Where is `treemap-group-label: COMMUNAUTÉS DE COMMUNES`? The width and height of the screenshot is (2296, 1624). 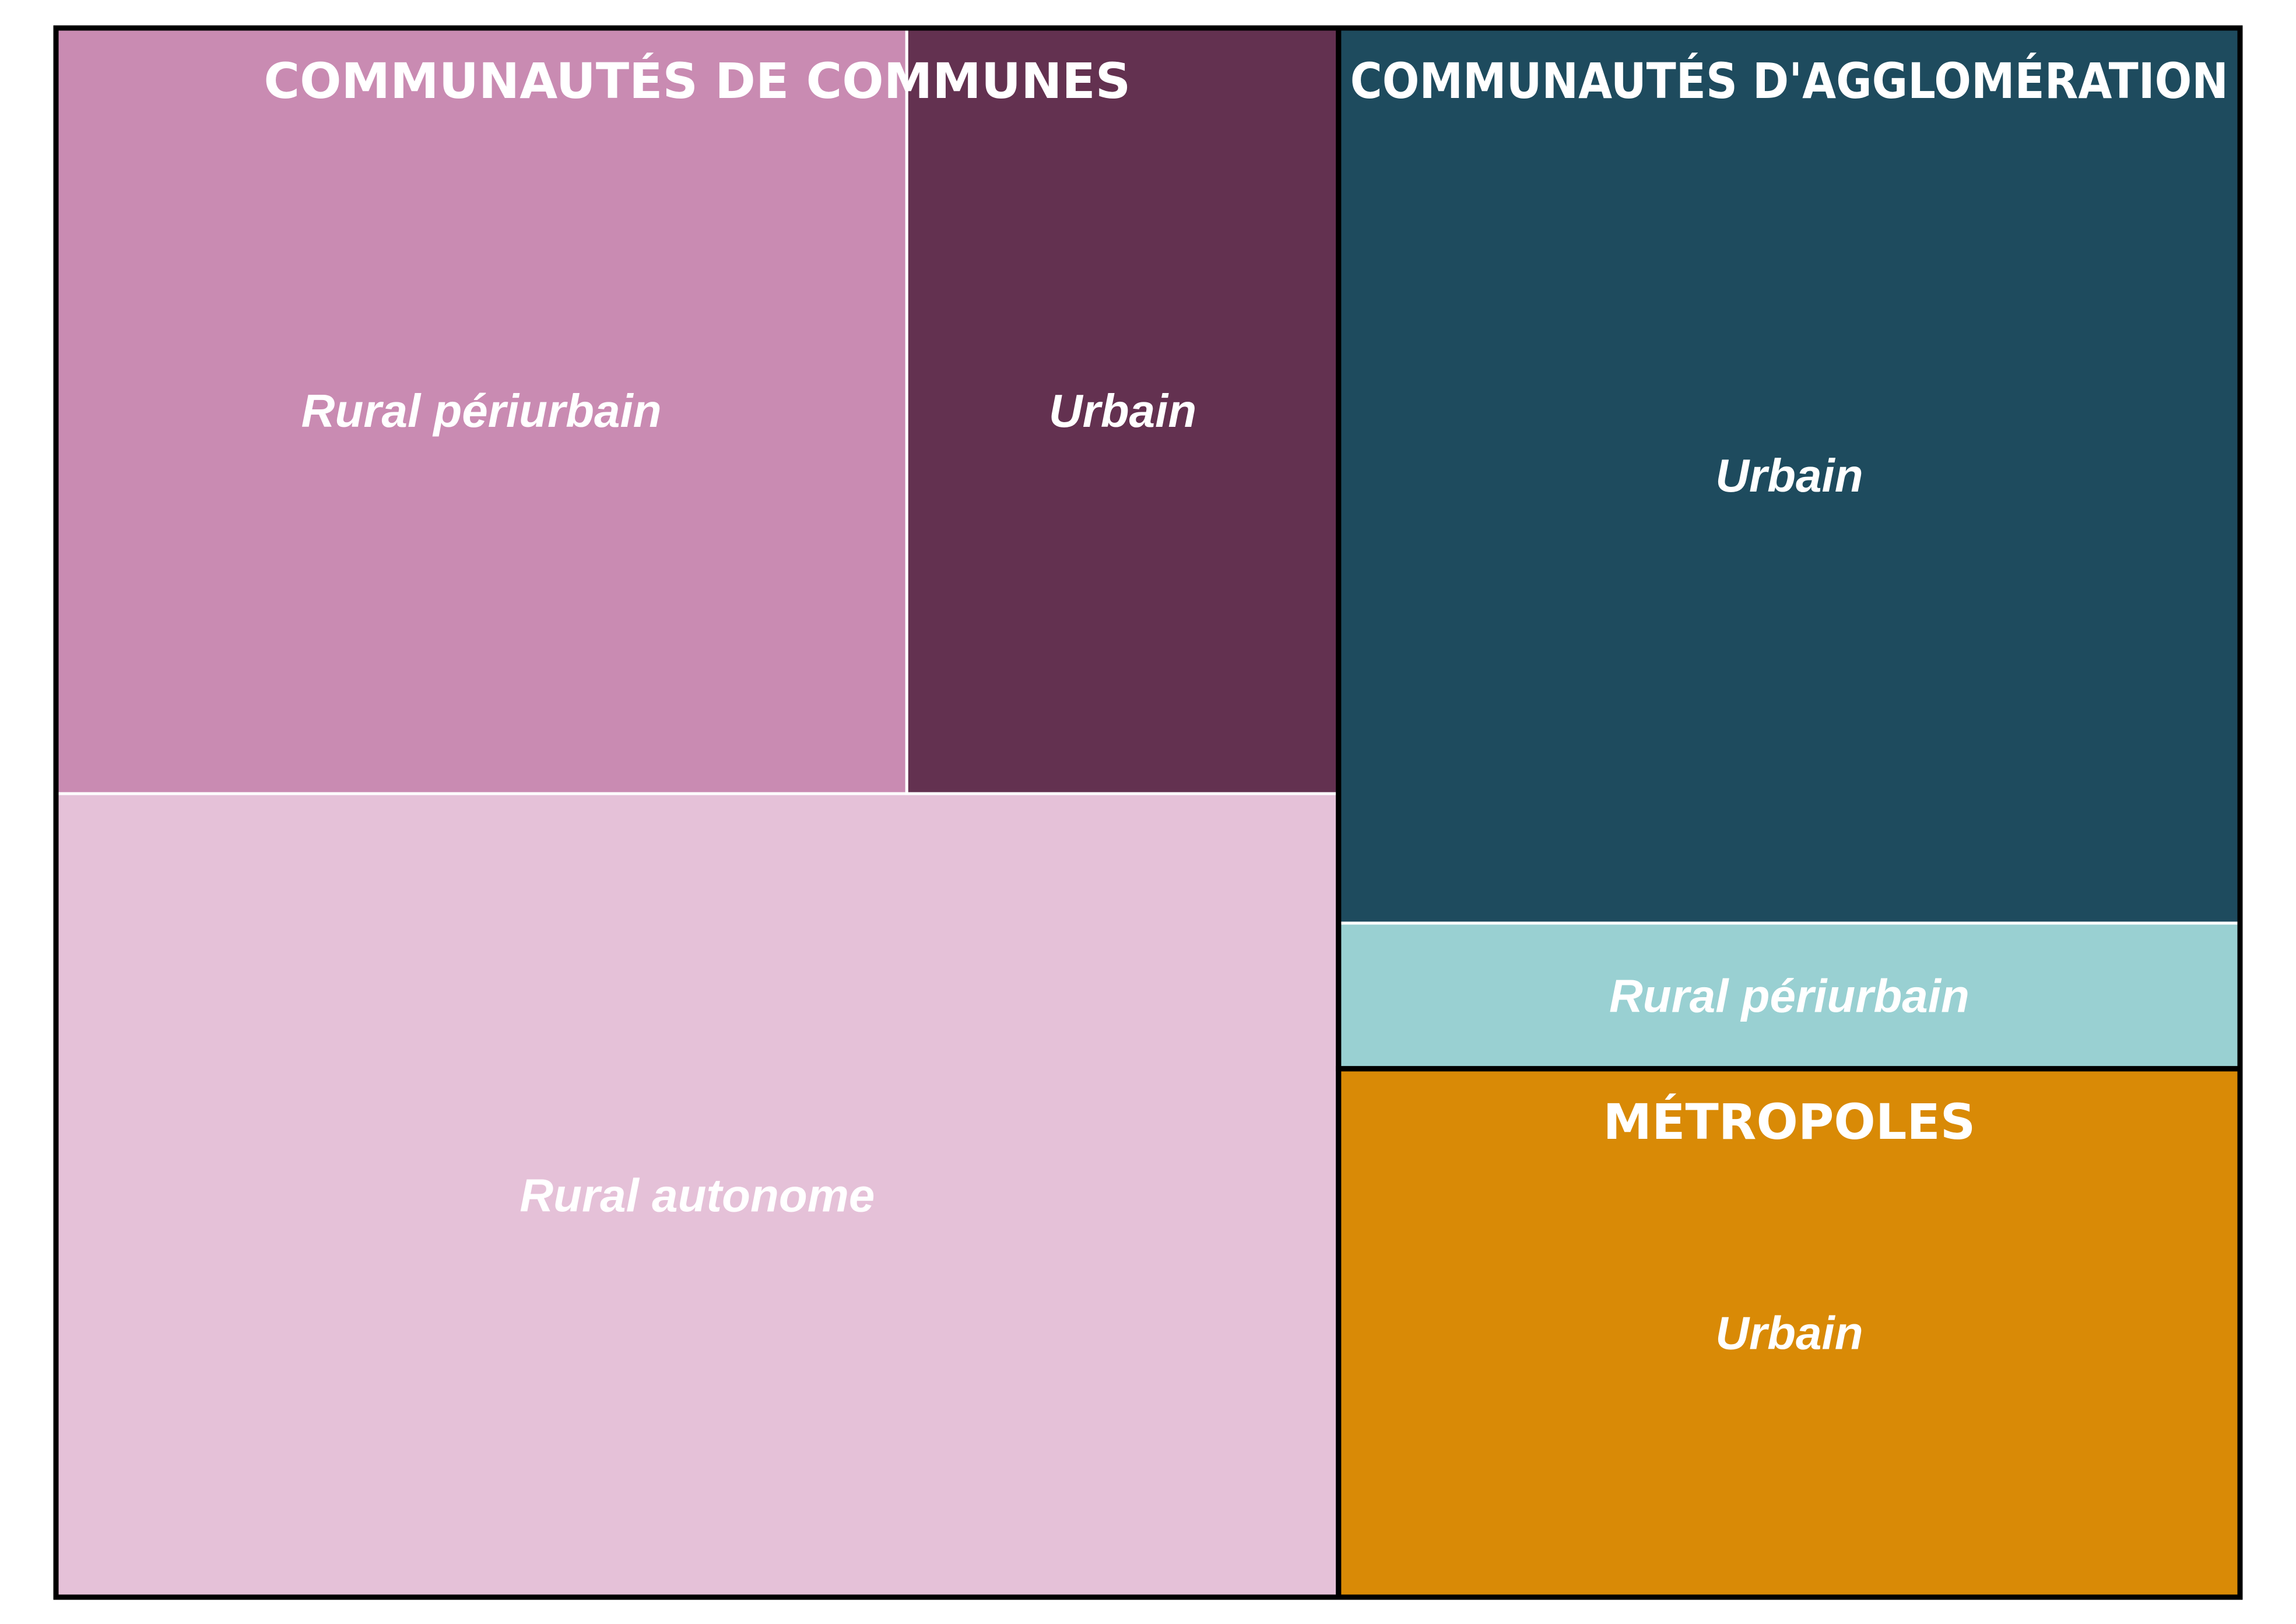
treemap-group-label: COMMUNAUTÉS DE COMMUNES is located at coordinates (697, 81).